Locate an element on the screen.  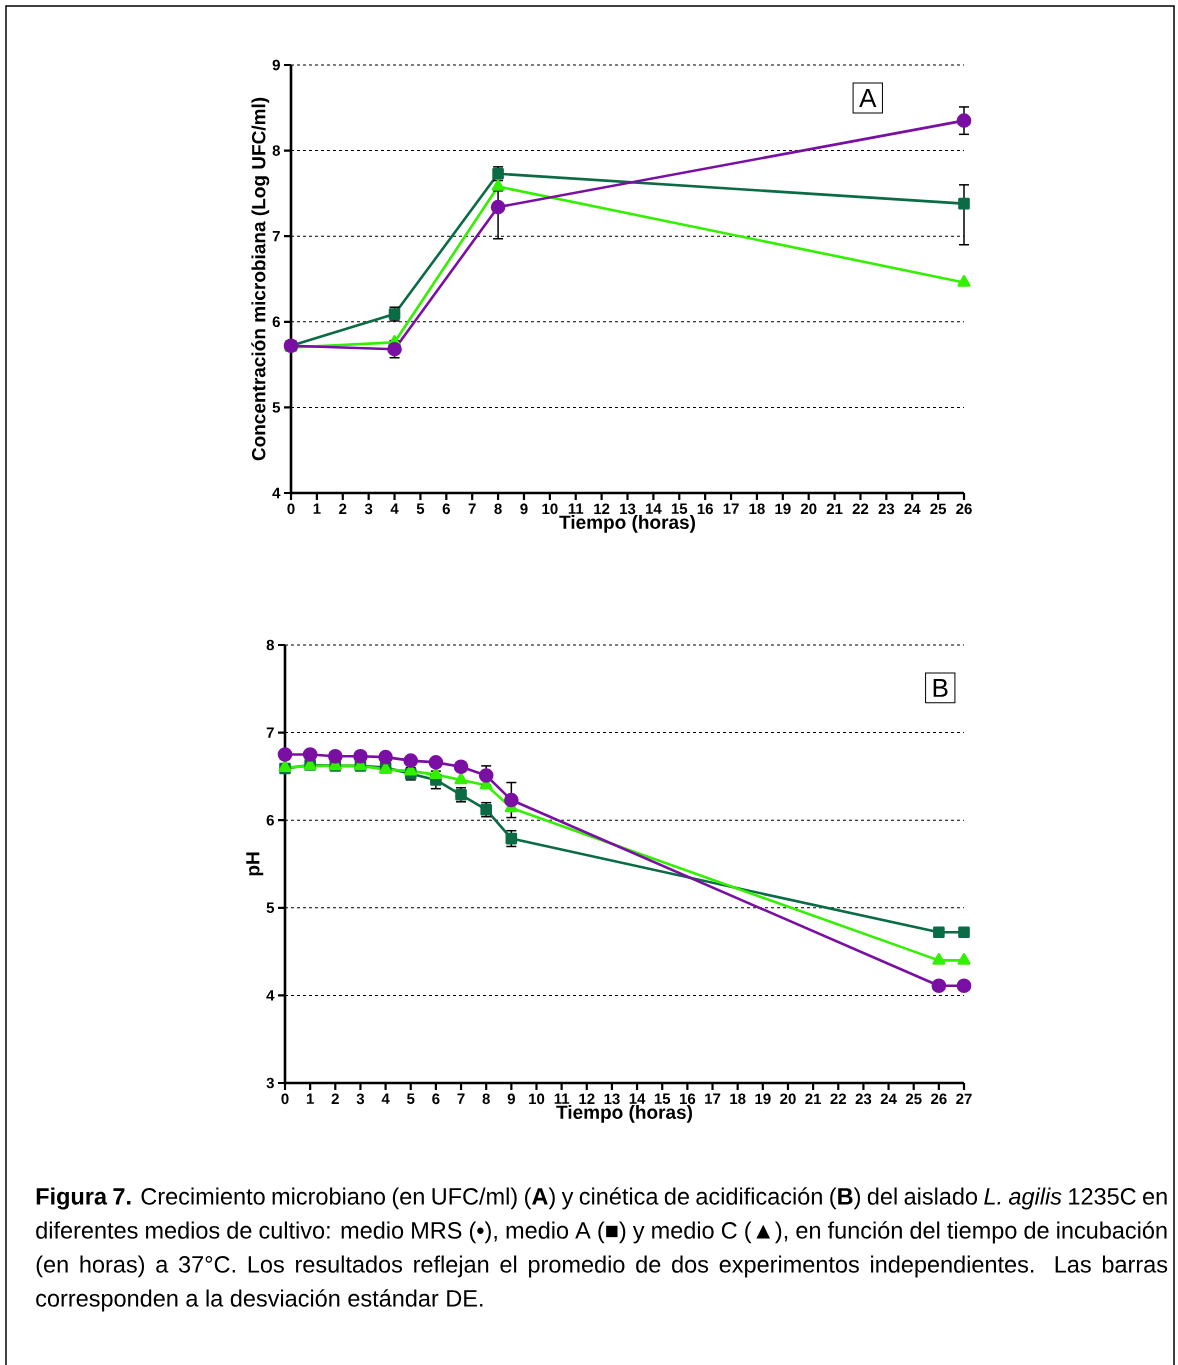
text: Figura 7. Crecimiento microbiano (en UFC/ml) (A) y cinética de acidificación (B) del aislado L. agilis 1235C en diferentes medios de cultivo: medio MRS (•), medio A (■) y medio C (▲), en función del tiempo de incubación (en horas) a 37°C. Los resultados reflejan el promedio de dos experimentos independientes. Las barras corresponden a la desviación estándar DE. is located at coordinates (602, 1249).